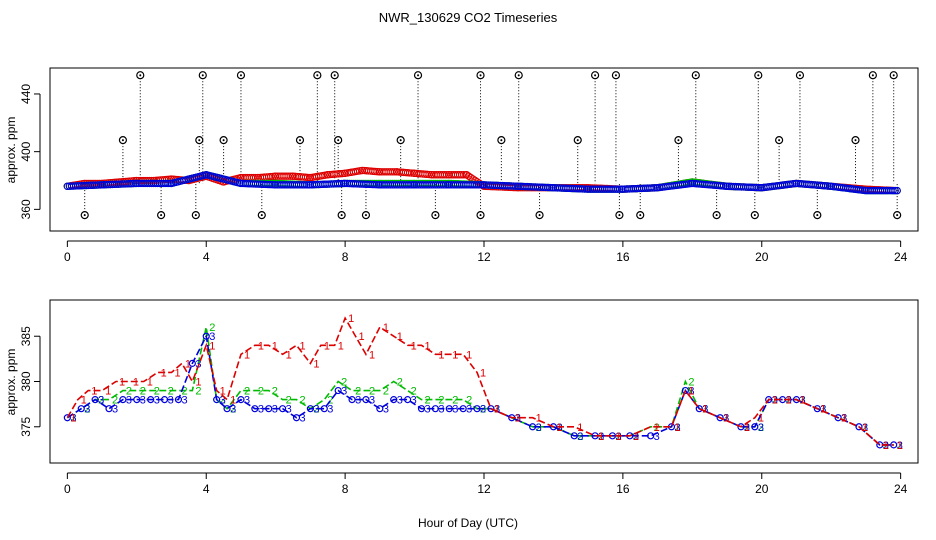 Image resolution: width=936 pixels, height=540 pixels. Describe the element at coordinates (468, 17) in the screenshot. I see `chart-title: NWR_130629 CO2 Timeseries` at that location.